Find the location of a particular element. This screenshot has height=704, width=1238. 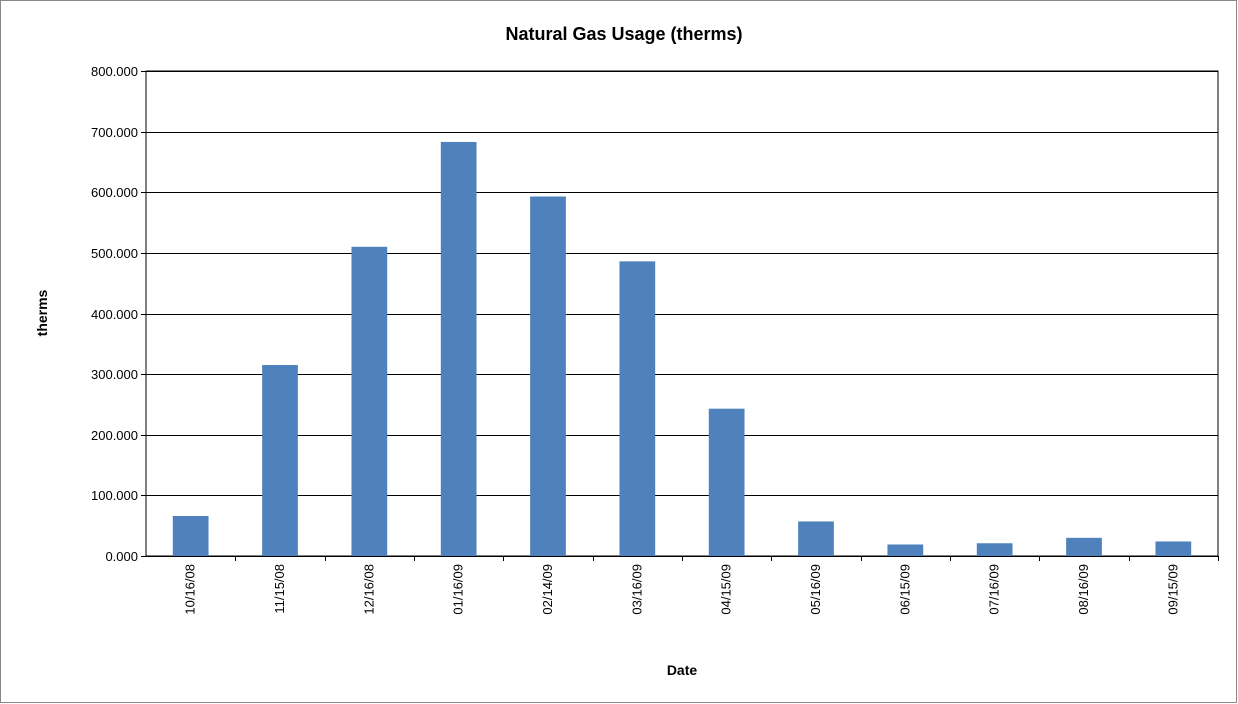

y-tick-label: 600.000 is located at coordinates (114, 192).